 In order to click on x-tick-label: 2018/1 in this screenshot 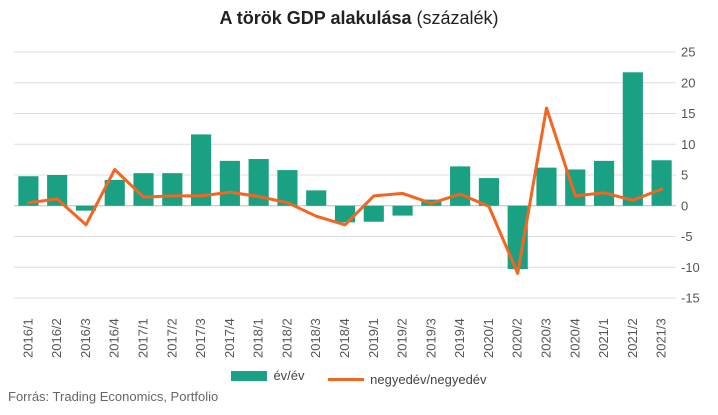, I will do `click(258, 338)`.